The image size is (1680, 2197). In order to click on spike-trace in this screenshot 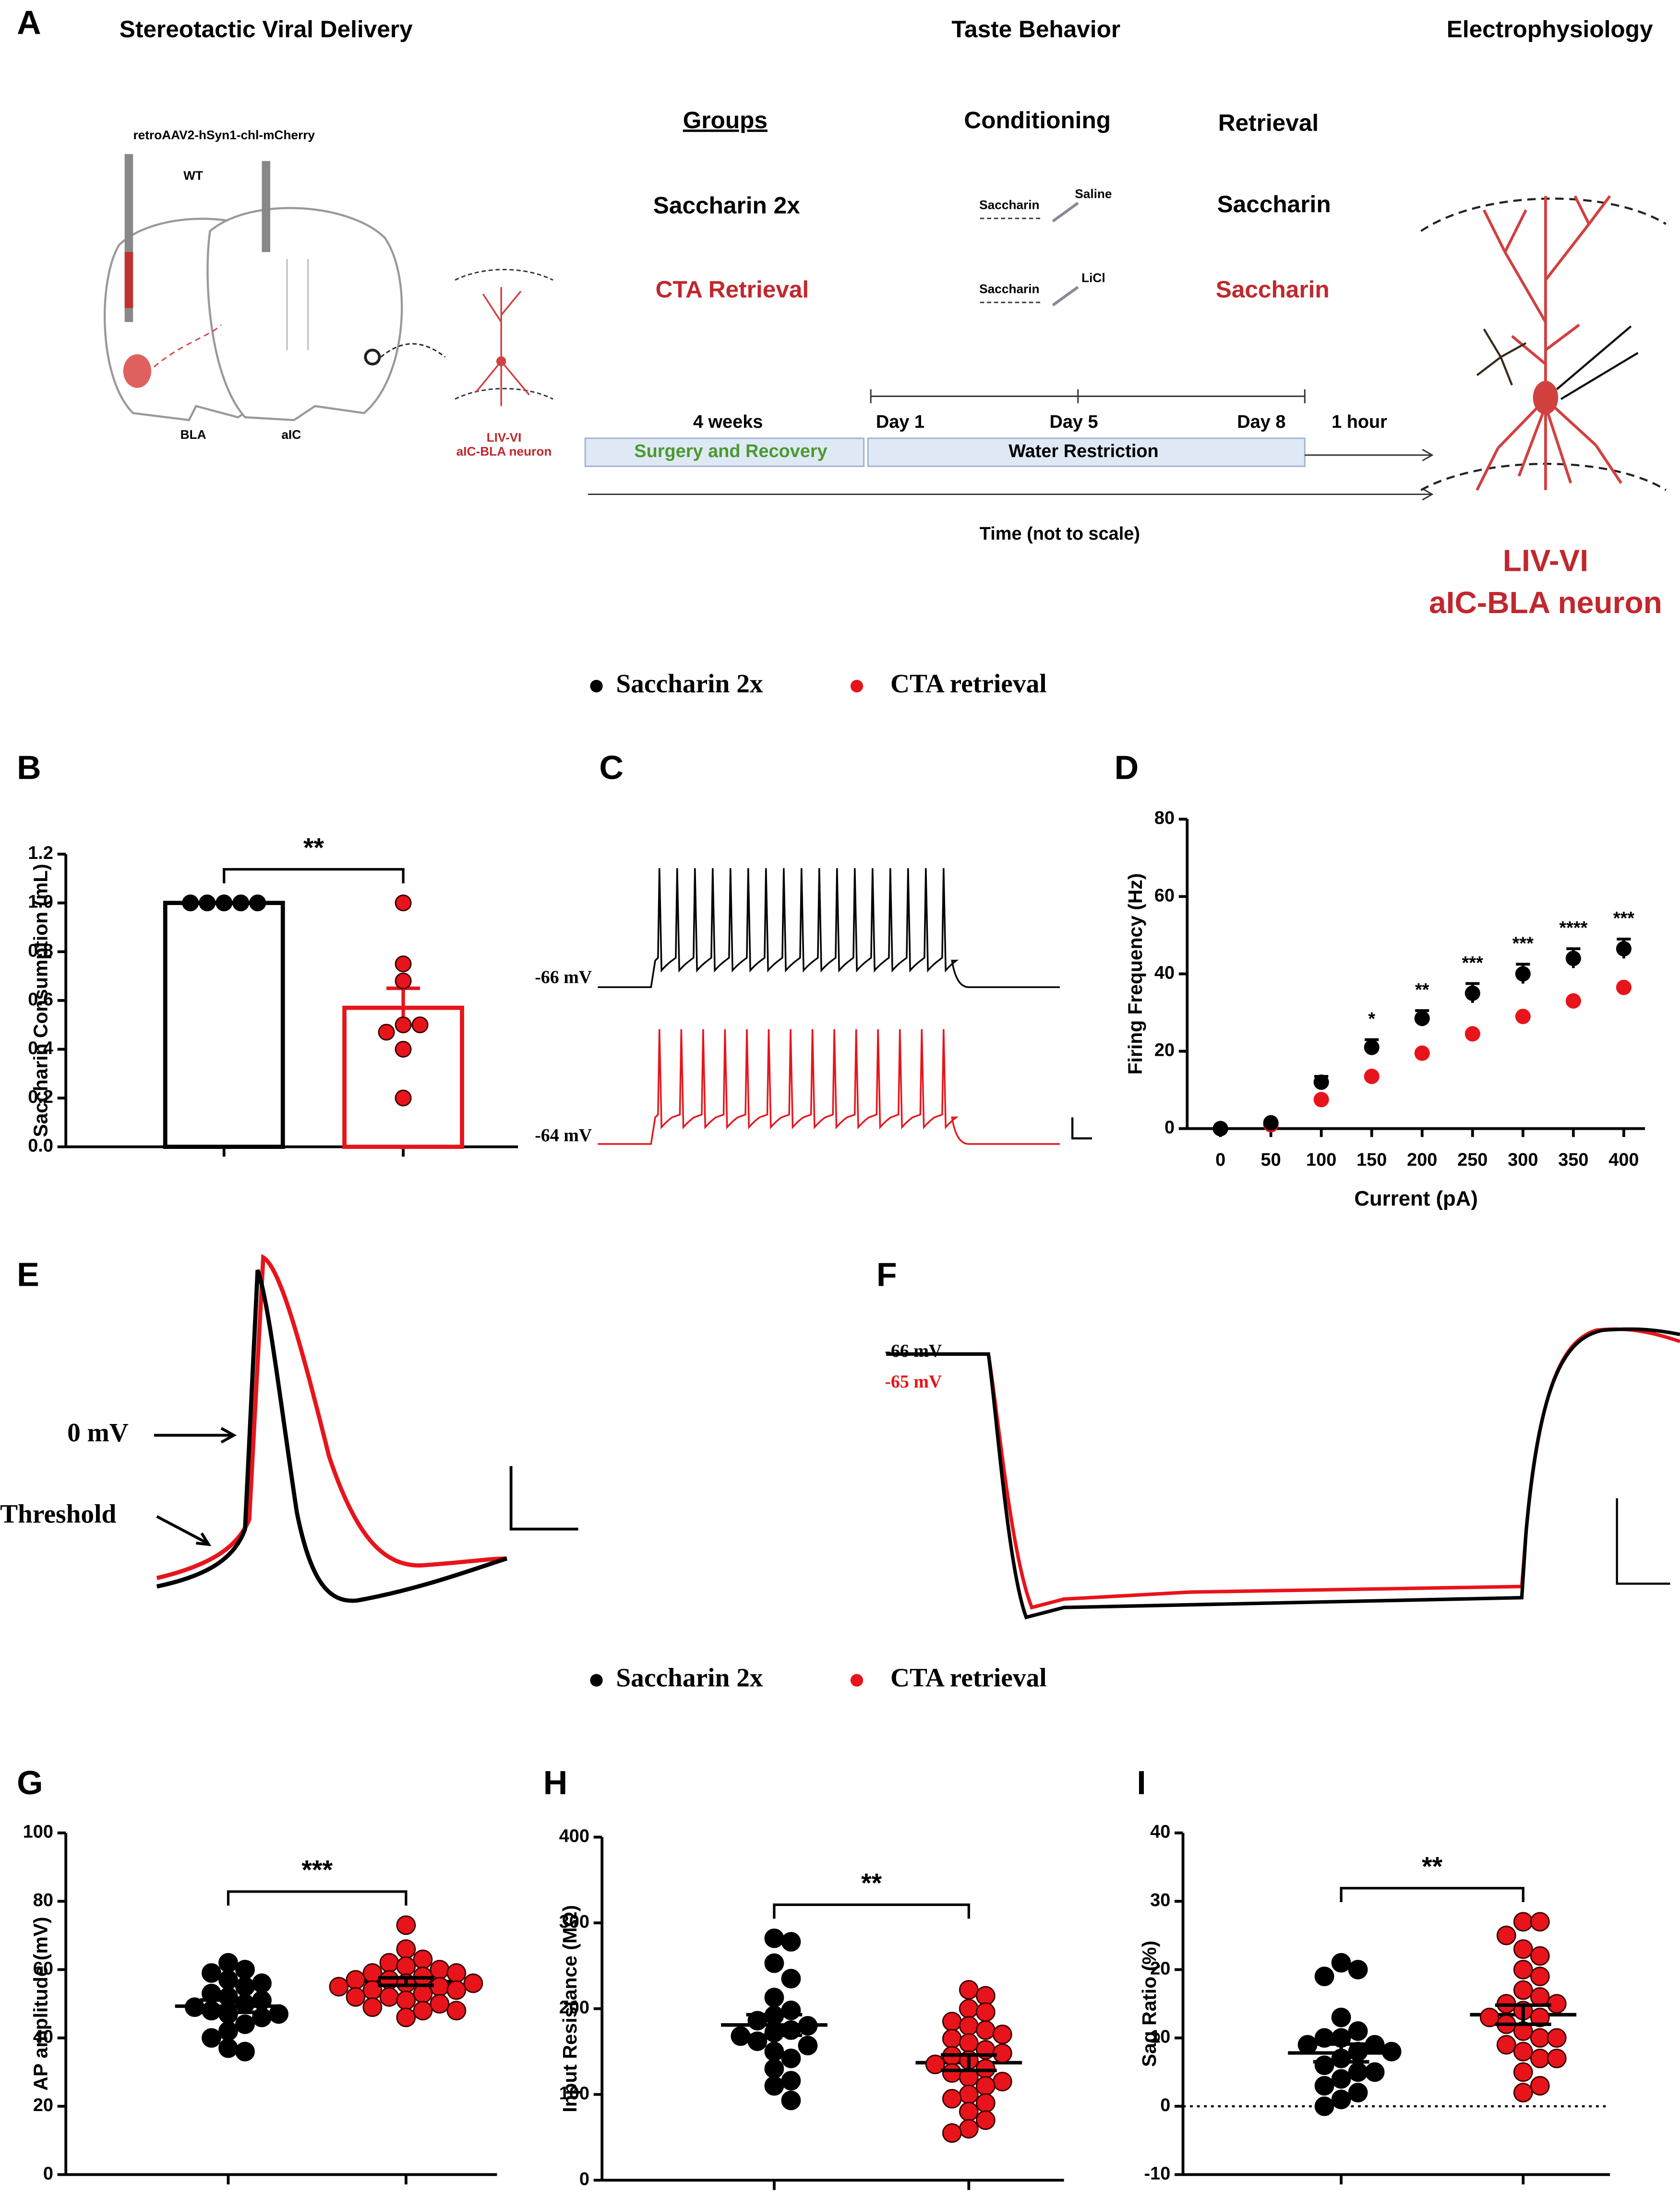, I will do `click(829, 1087)`.